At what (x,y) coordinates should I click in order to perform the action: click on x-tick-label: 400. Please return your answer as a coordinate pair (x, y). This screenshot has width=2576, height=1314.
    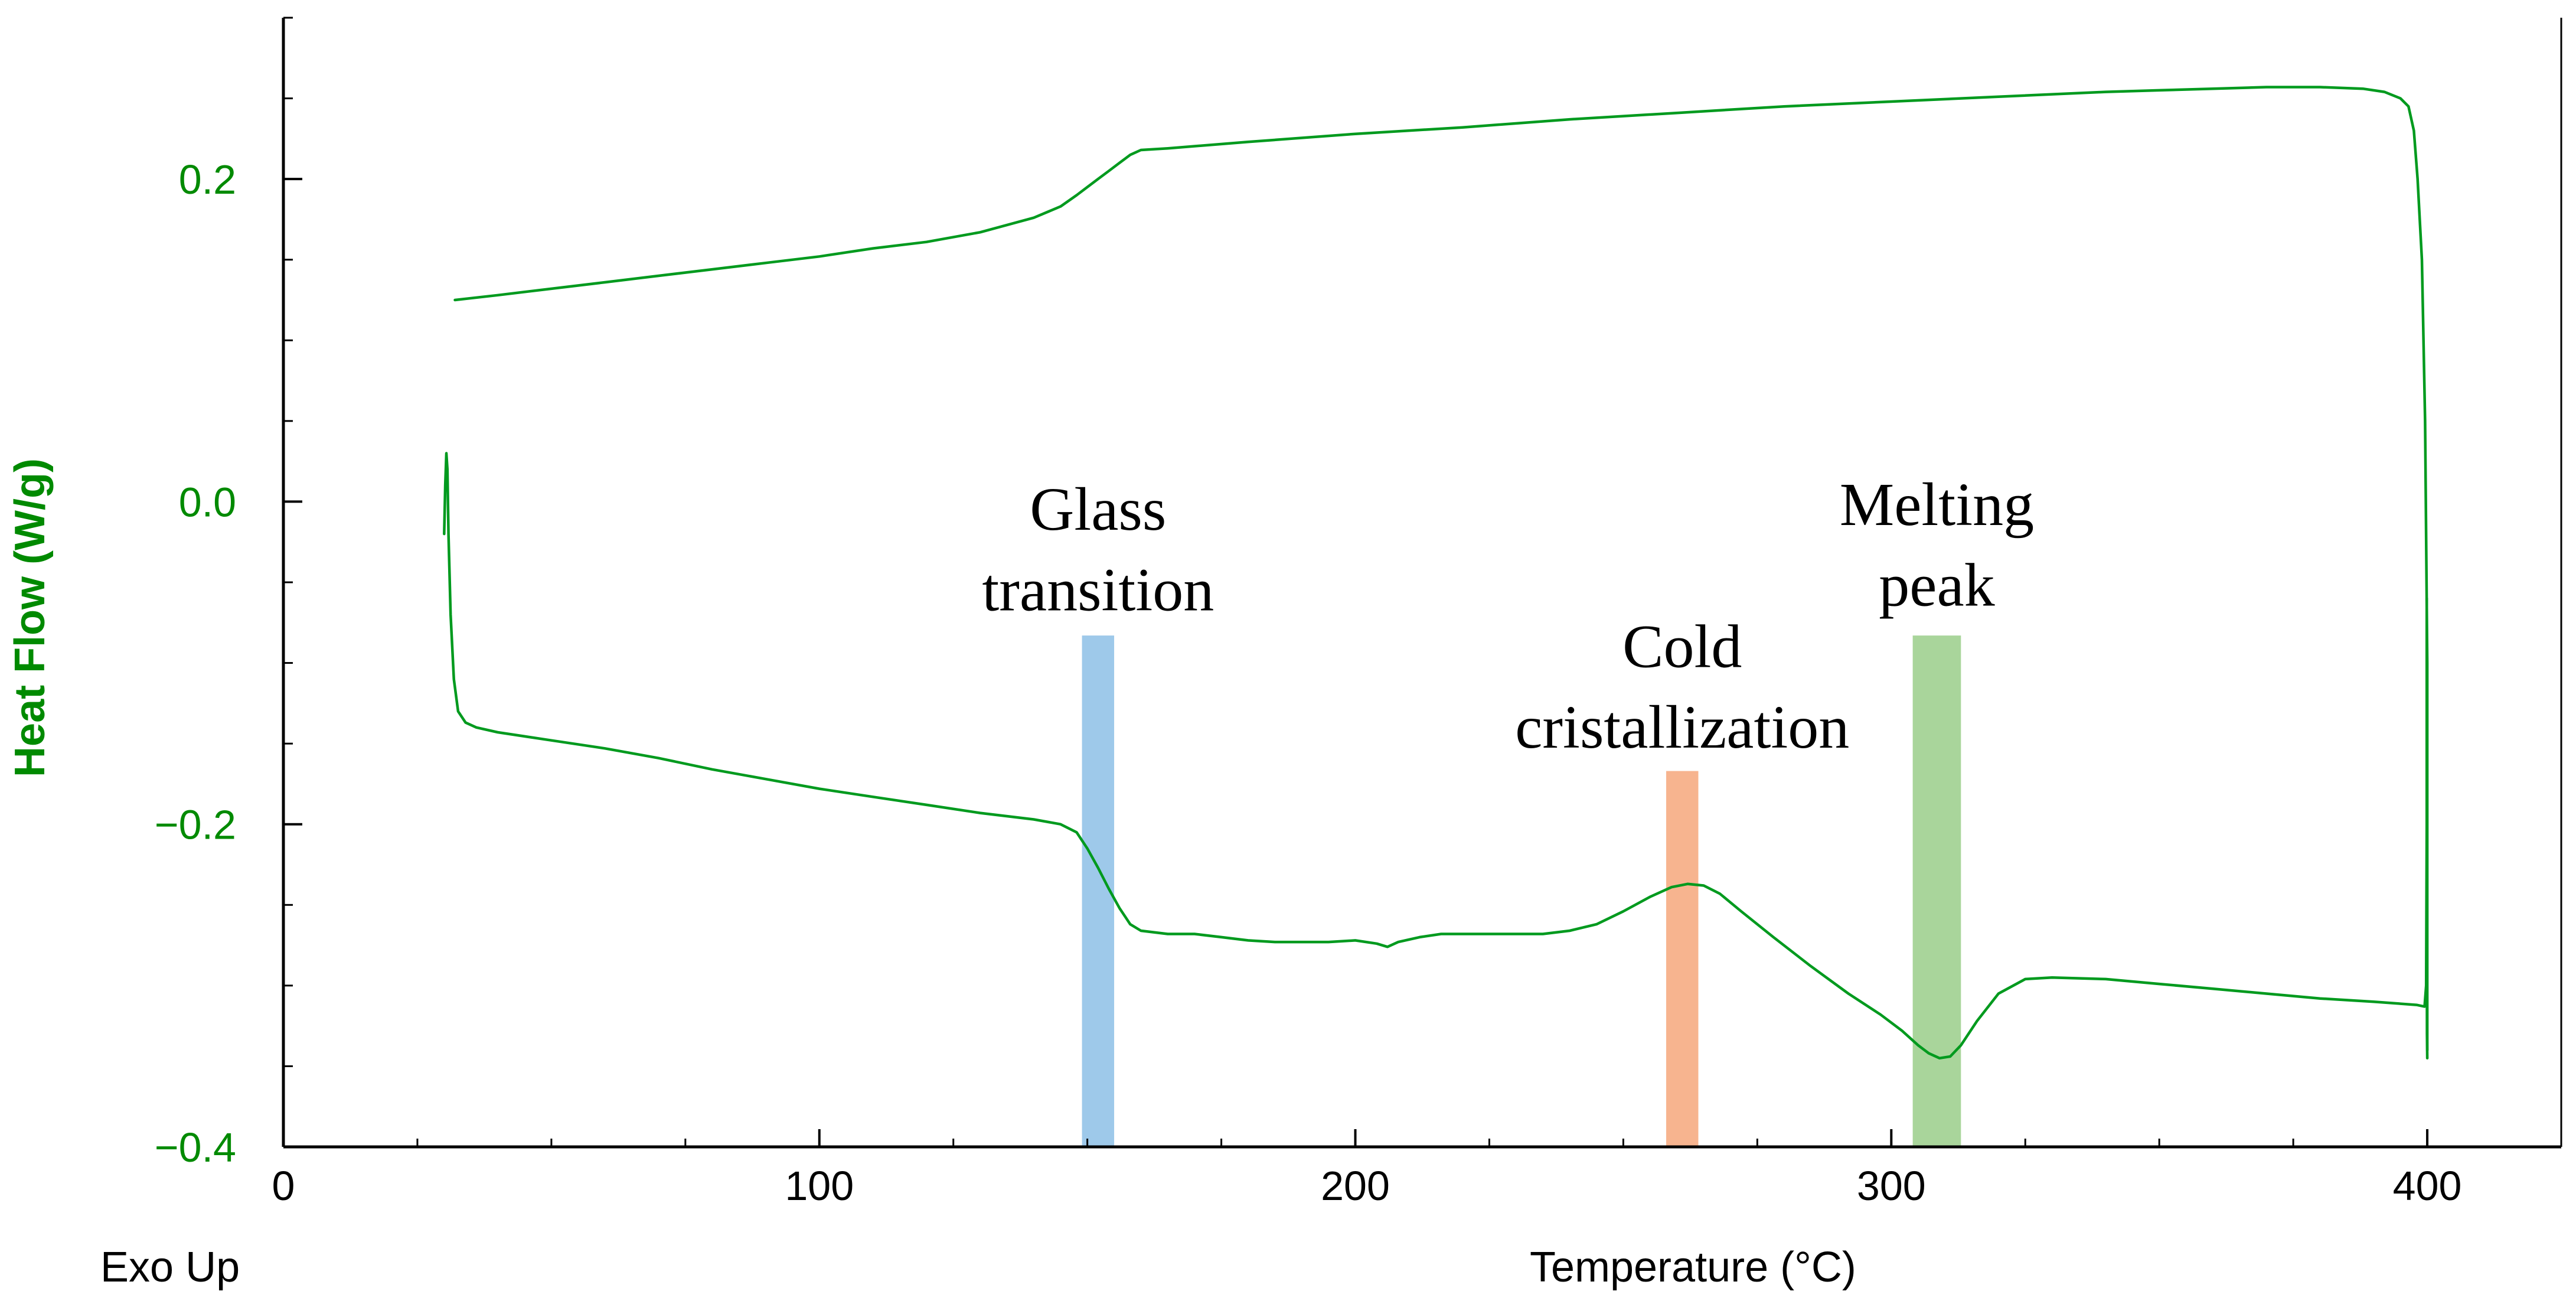
    Looking at the image, I should click on (2427, 1186).